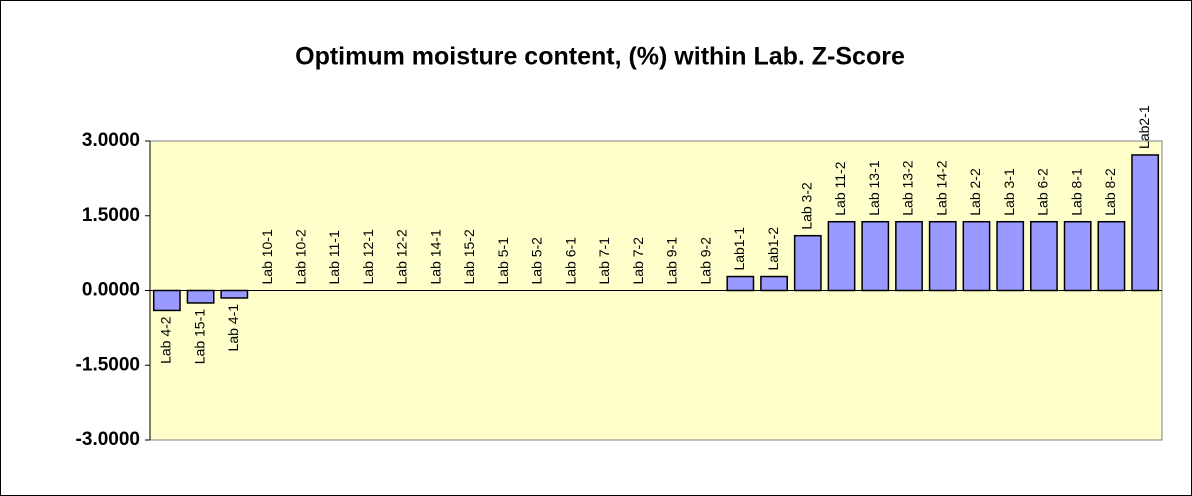 The image size is (1192, 496). I want to click on category-label: Lab 10-1, so click(267, 256).